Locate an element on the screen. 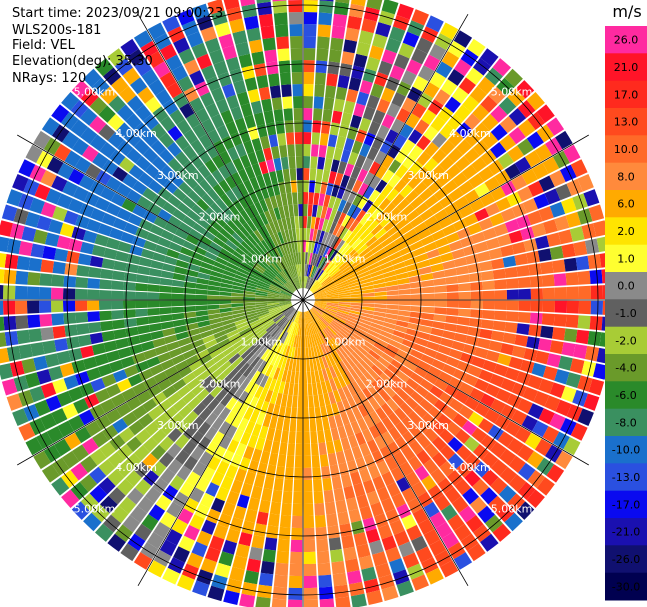 The height and width of the screenshot is (607, 647). colorbar-tick-label: -21.0 is located at coordinates (626, 532).